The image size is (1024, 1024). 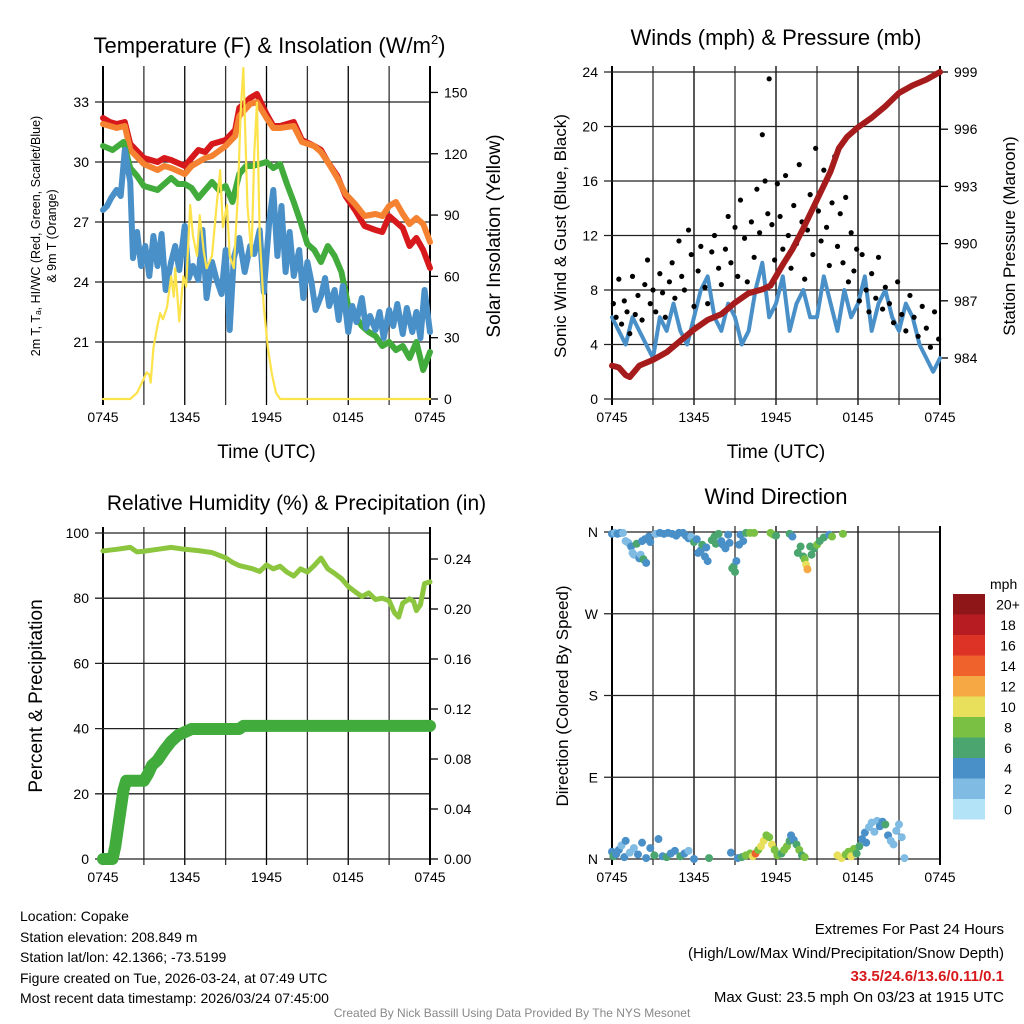 What do you see at coordinates (1003, 584) in the screenshot?
I see `colorbar-label: mph` at bounding box center [1003, 584].